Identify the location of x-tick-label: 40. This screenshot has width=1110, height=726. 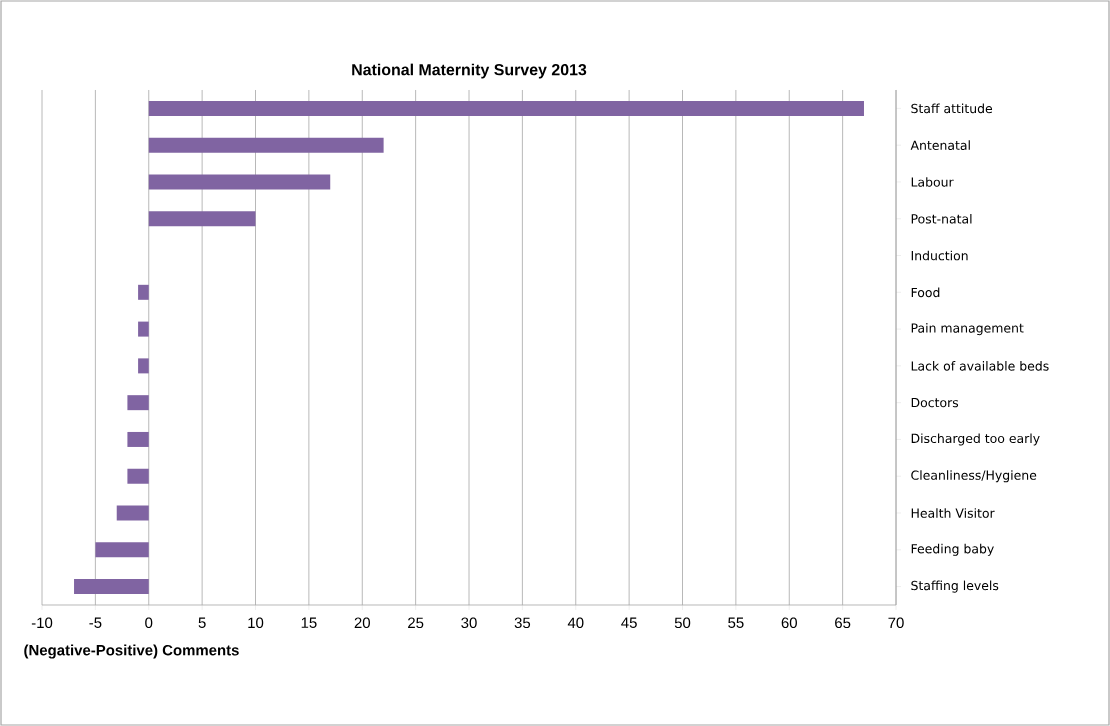
(575, 623).